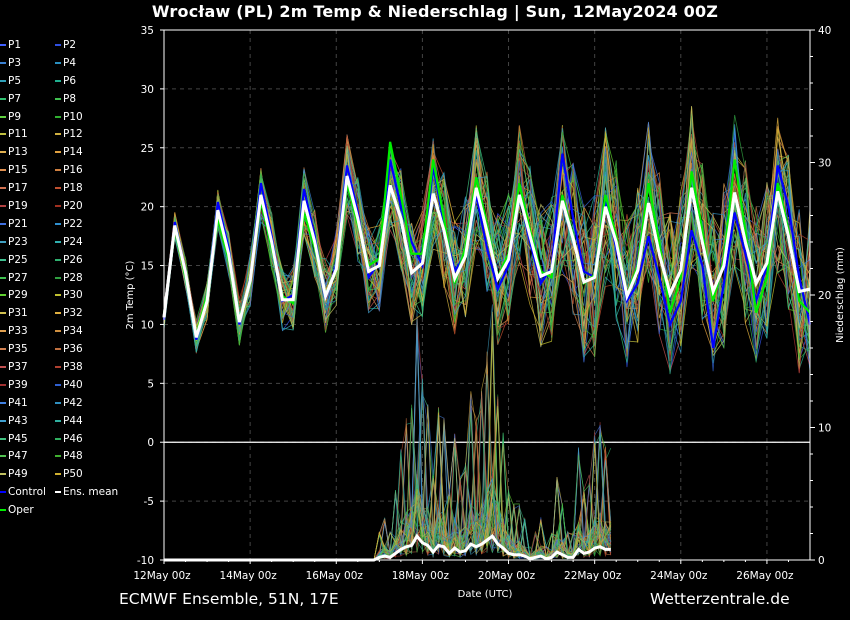 The height and width of the screenshot is (620, 850). I want to click on legend-item: P26, so click(95, 260).